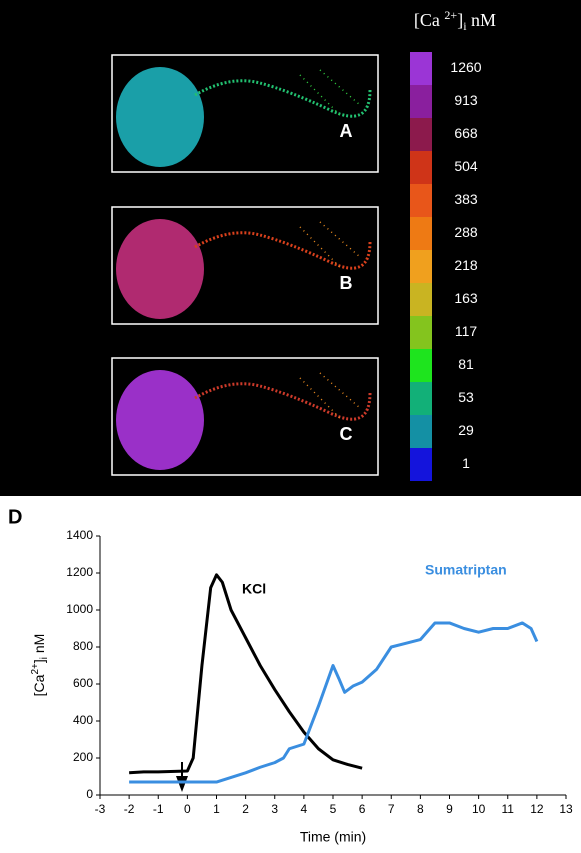 The height and width of the screenshot is (853, 581). I want to click on x-tick-label: 4, so click(304, 809).